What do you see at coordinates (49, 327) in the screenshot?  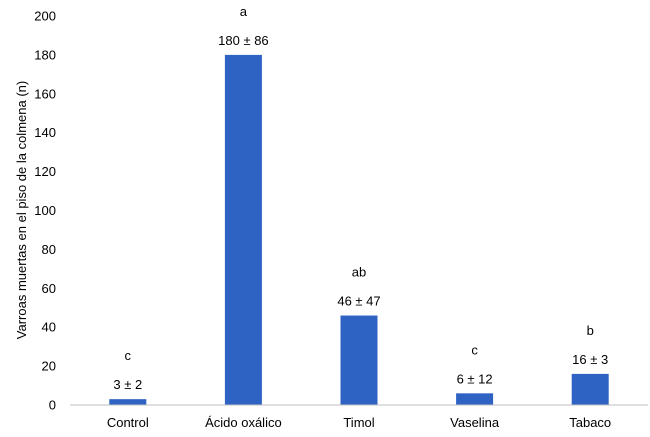 I see `y-tick-label: 40` at bounding box center [49, 327].